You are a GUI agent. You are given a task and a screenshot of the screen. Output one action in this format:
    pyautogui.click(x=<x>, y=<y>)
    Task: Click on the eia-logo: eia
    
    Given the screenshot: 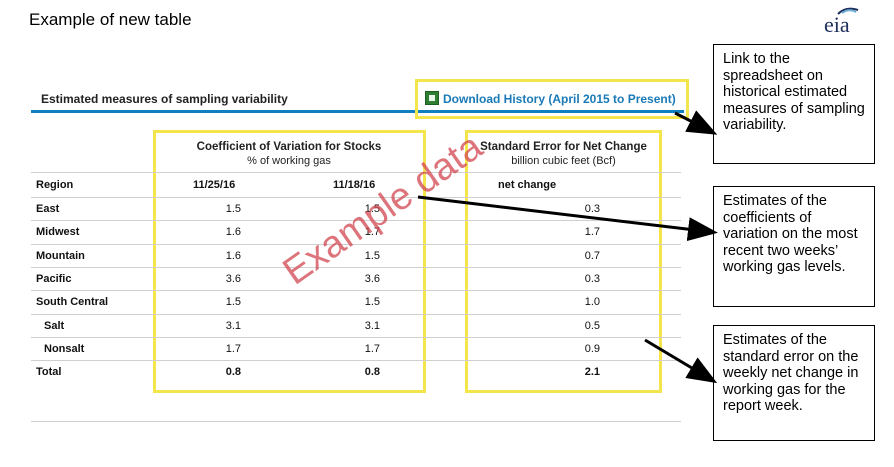 What is the action you would take?
    pyautogui.click(x=844, y=21)
    